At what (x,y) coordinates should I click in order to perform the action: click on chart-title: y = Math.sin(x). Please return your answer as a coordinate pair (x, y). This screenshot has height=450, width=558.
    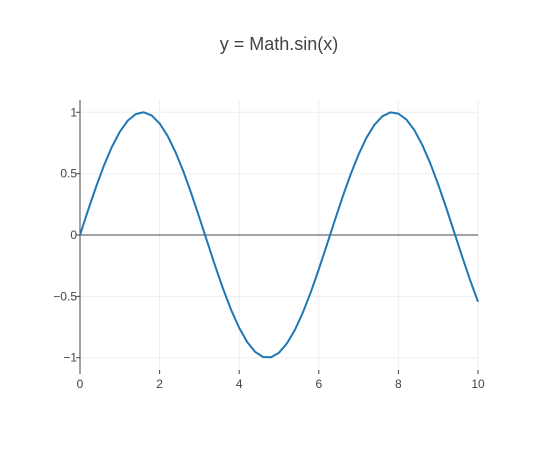
    Looking at the image, I should click on (279, 44).